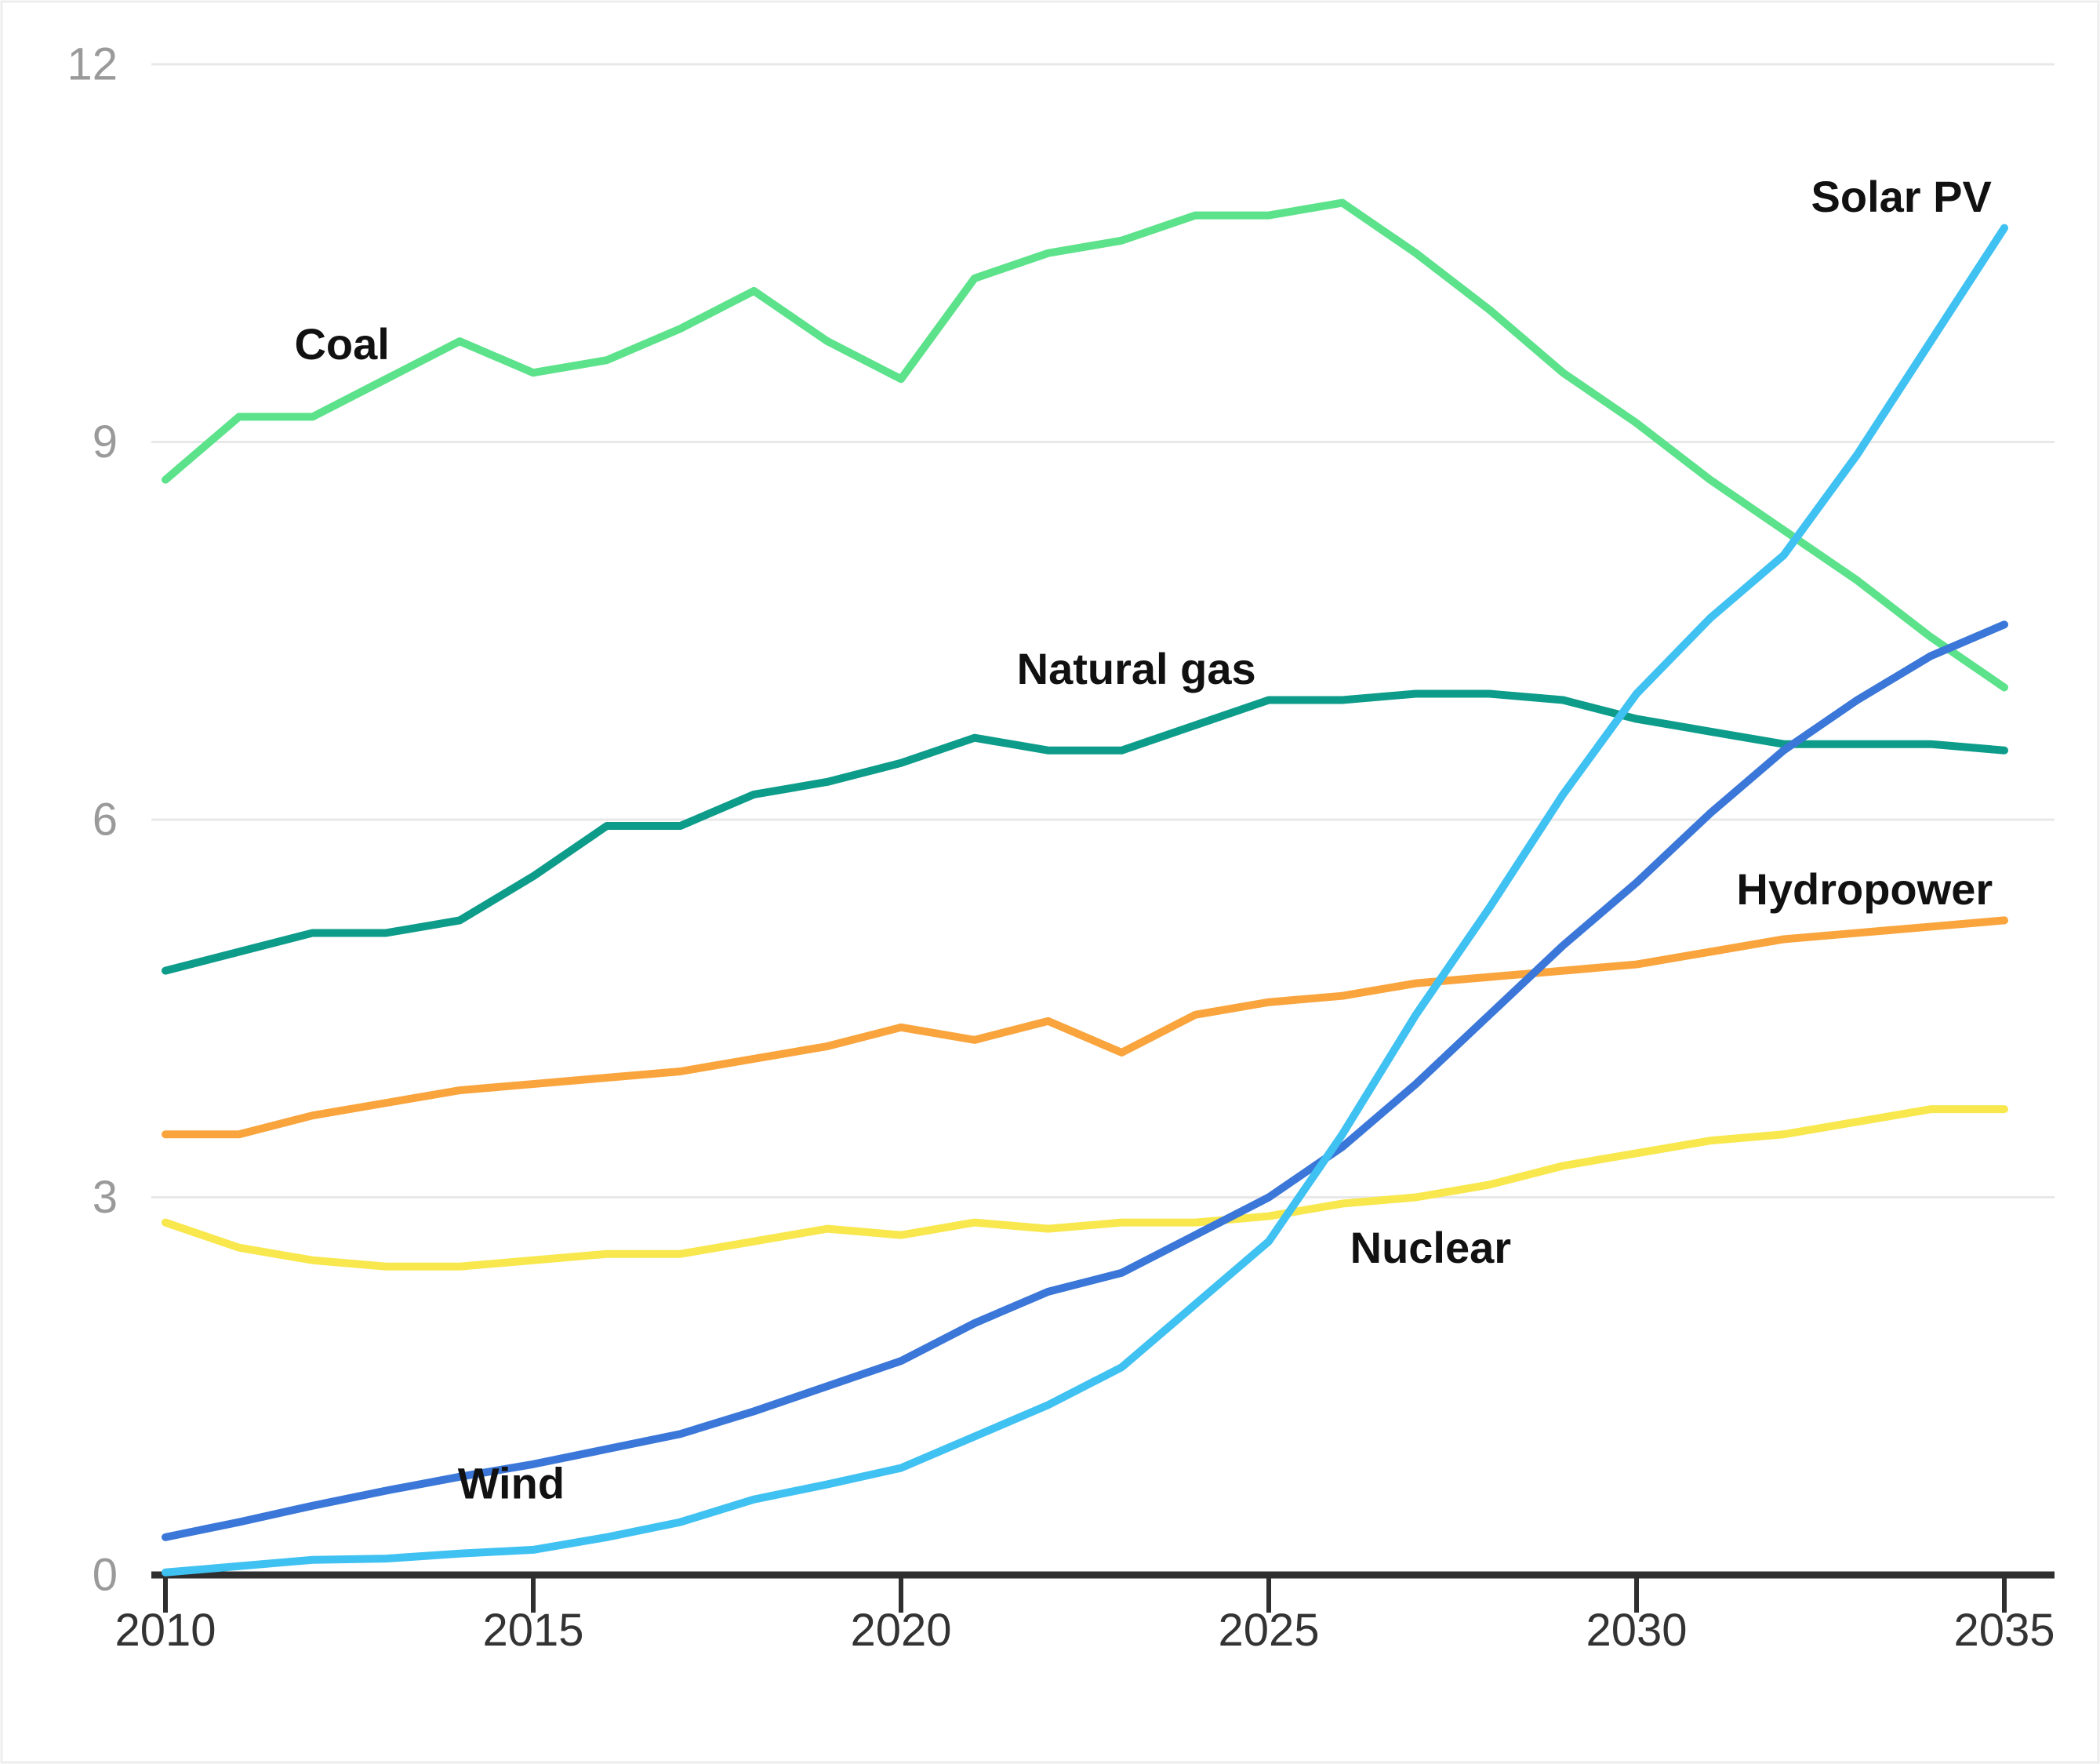 The width and height of the screenshot is (2100, 1764). I want to click on y-tick-label-3: 3, so click(105, 1198).